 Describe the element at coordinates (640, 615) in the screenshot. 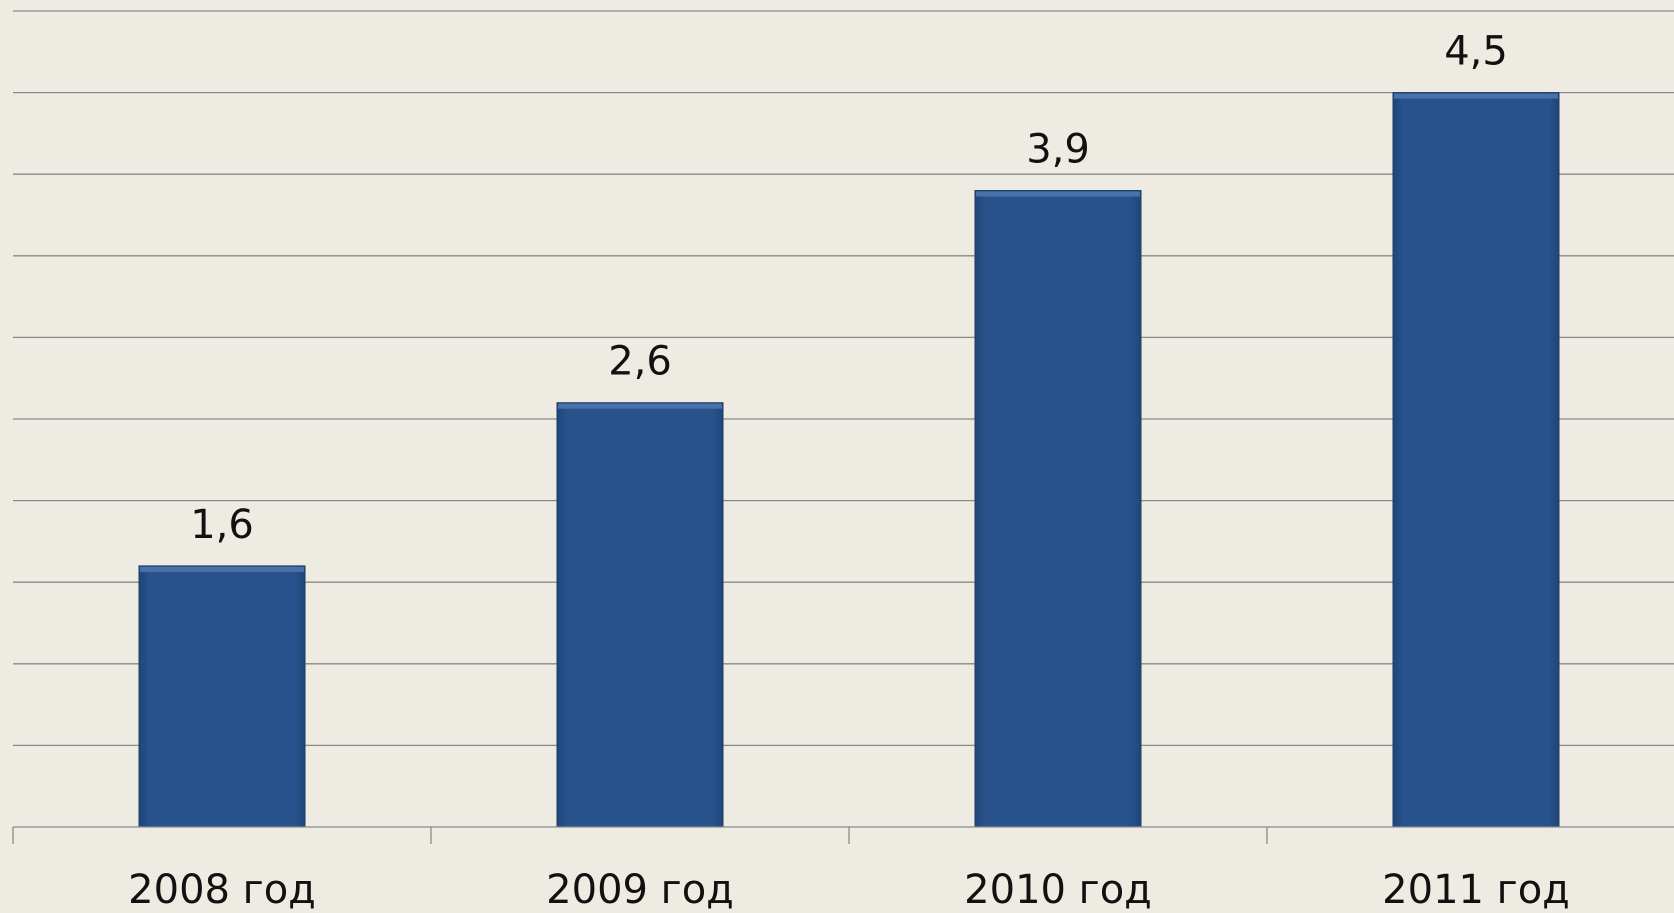

I see `bar-2009-год` at that location.